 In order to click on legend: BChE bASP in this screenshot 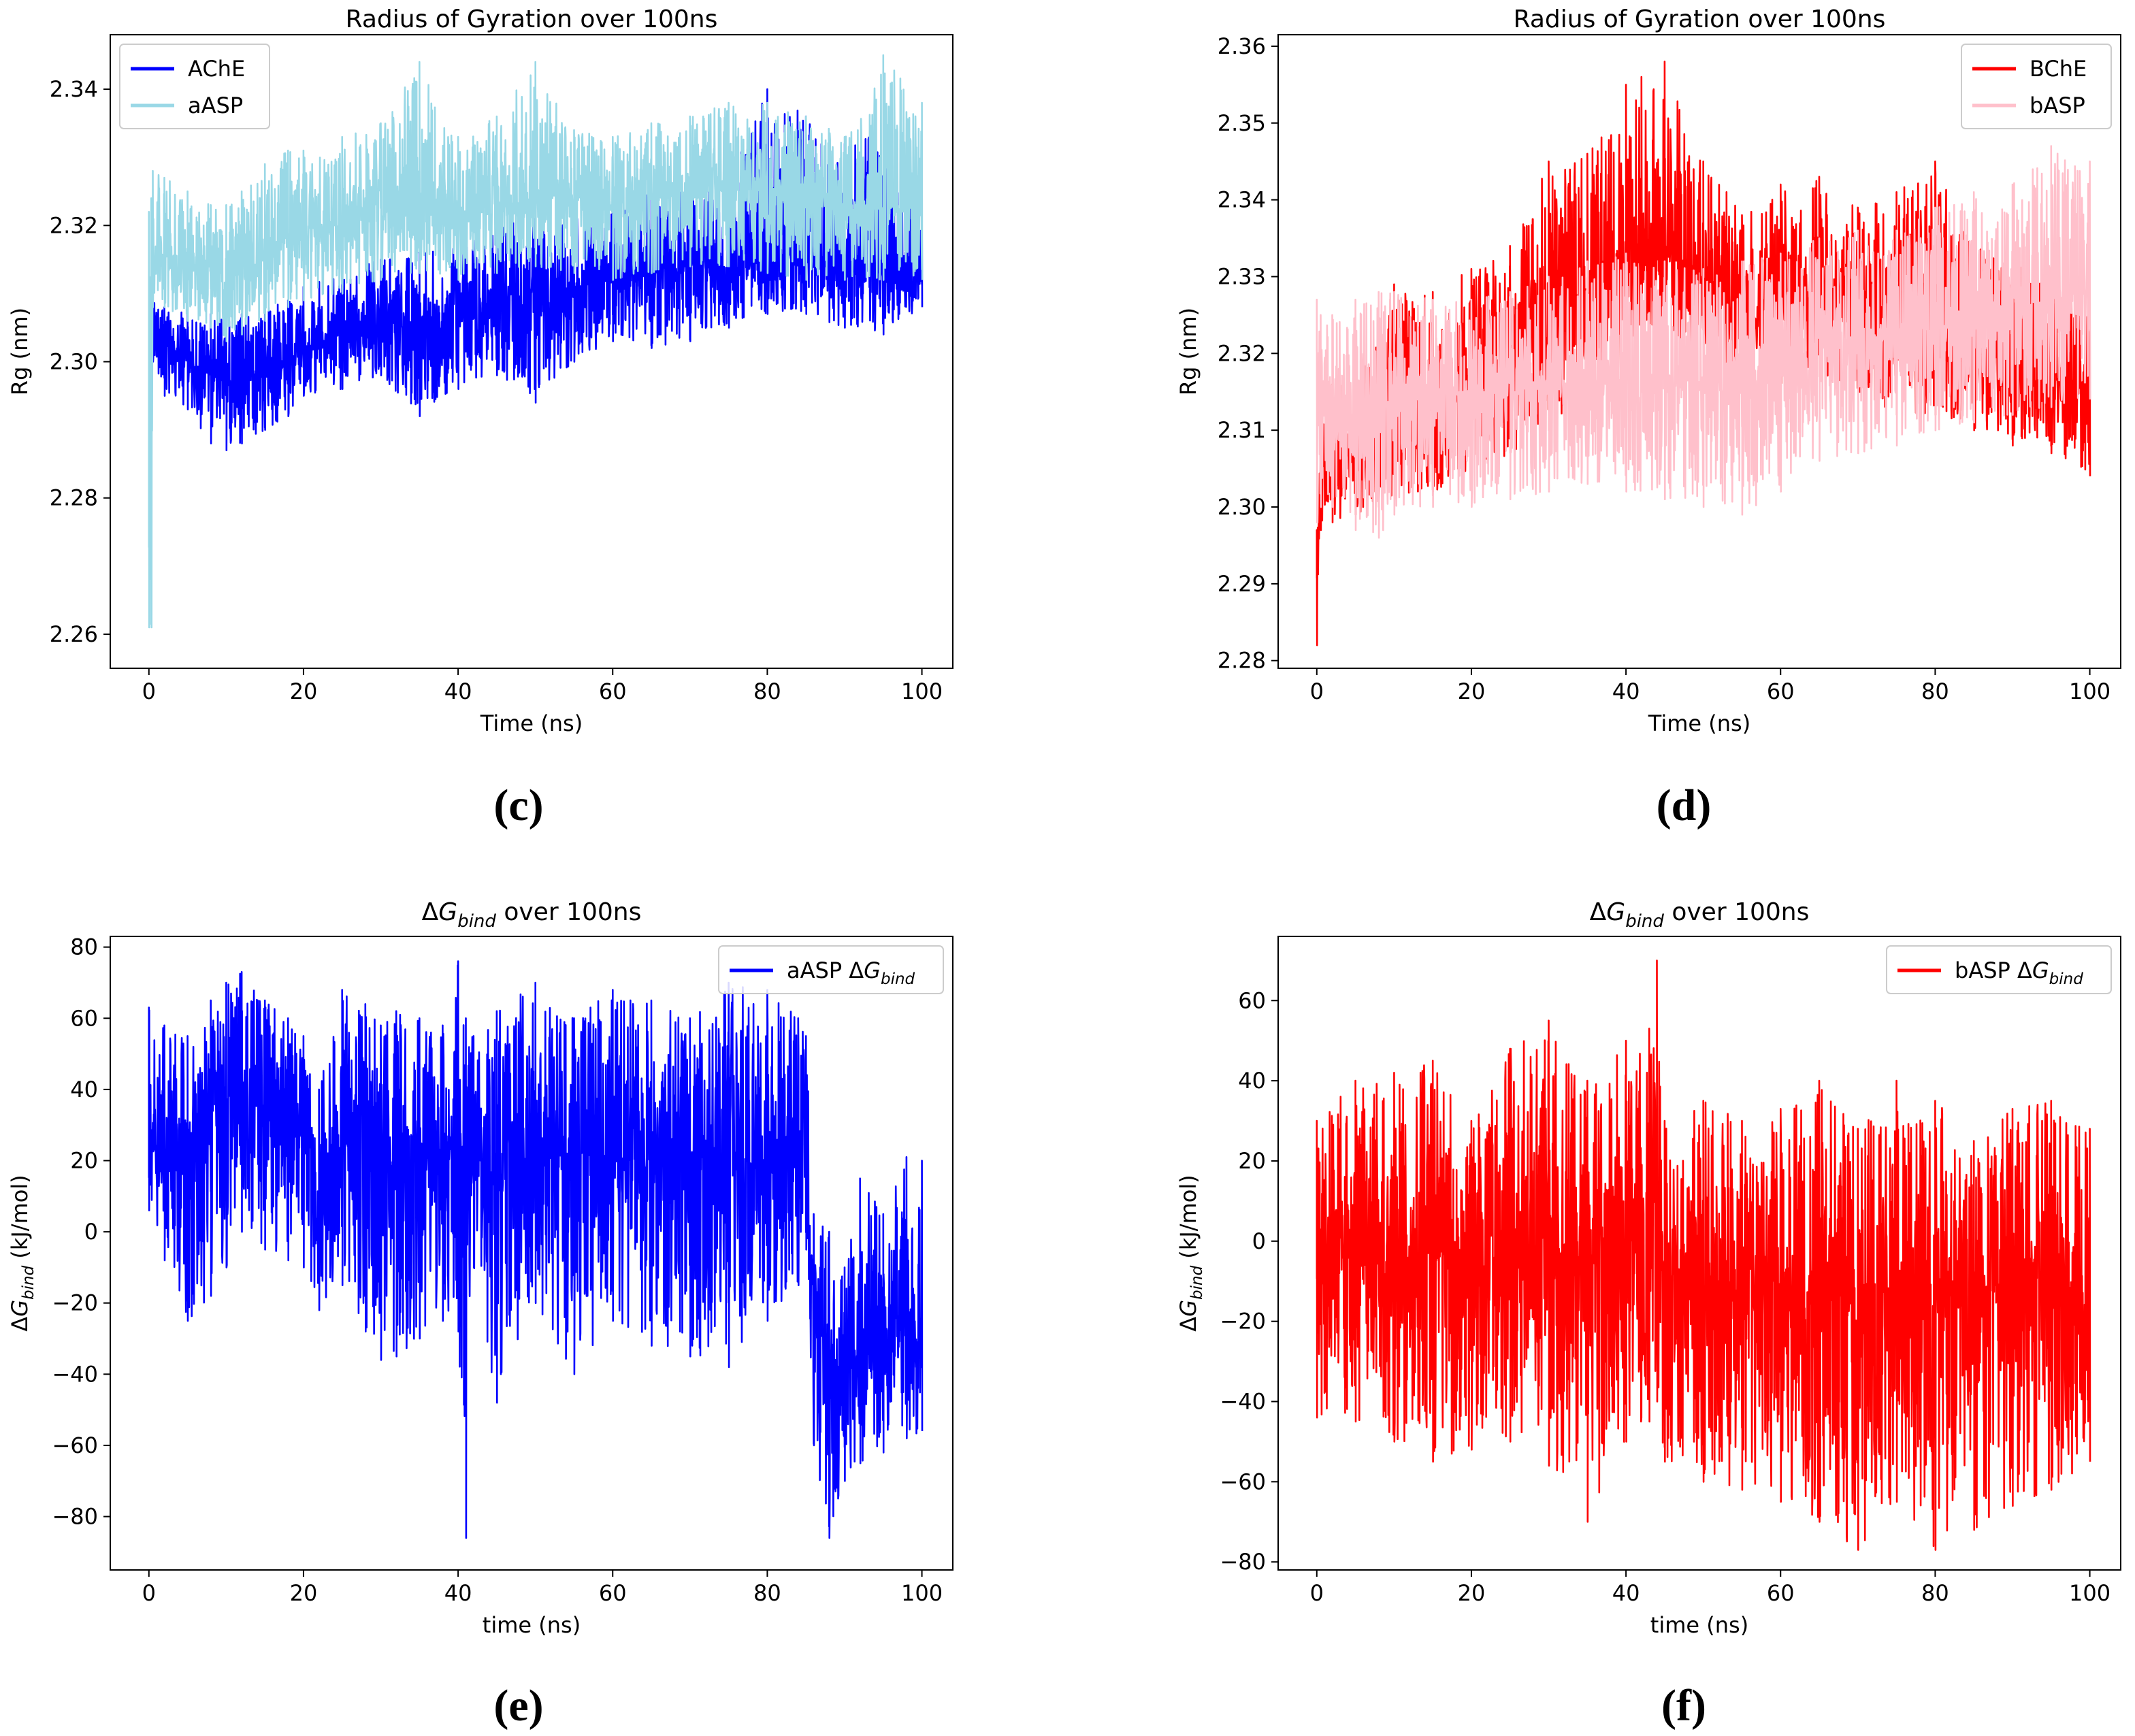, I will do `click(2036, 86)`.